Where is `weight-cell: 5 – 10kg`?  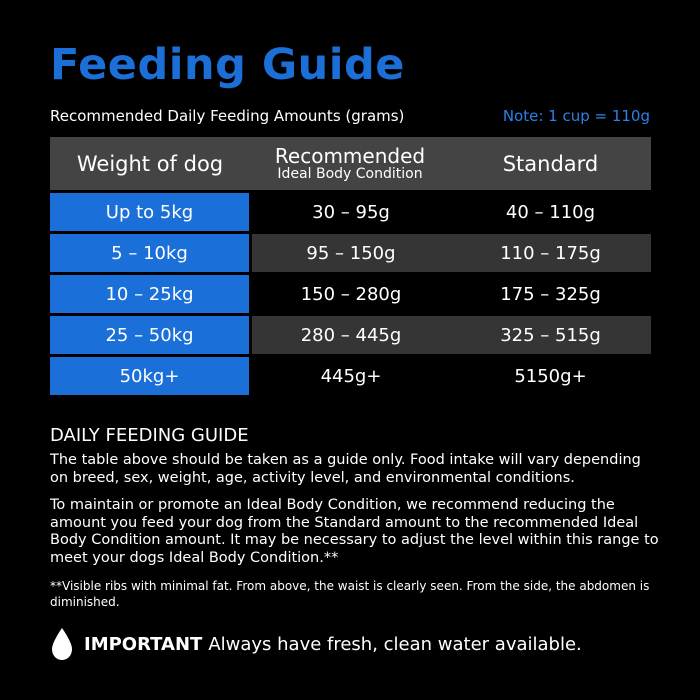
weight-cell: 5 – 10kg is located at coordinates (149, 253).